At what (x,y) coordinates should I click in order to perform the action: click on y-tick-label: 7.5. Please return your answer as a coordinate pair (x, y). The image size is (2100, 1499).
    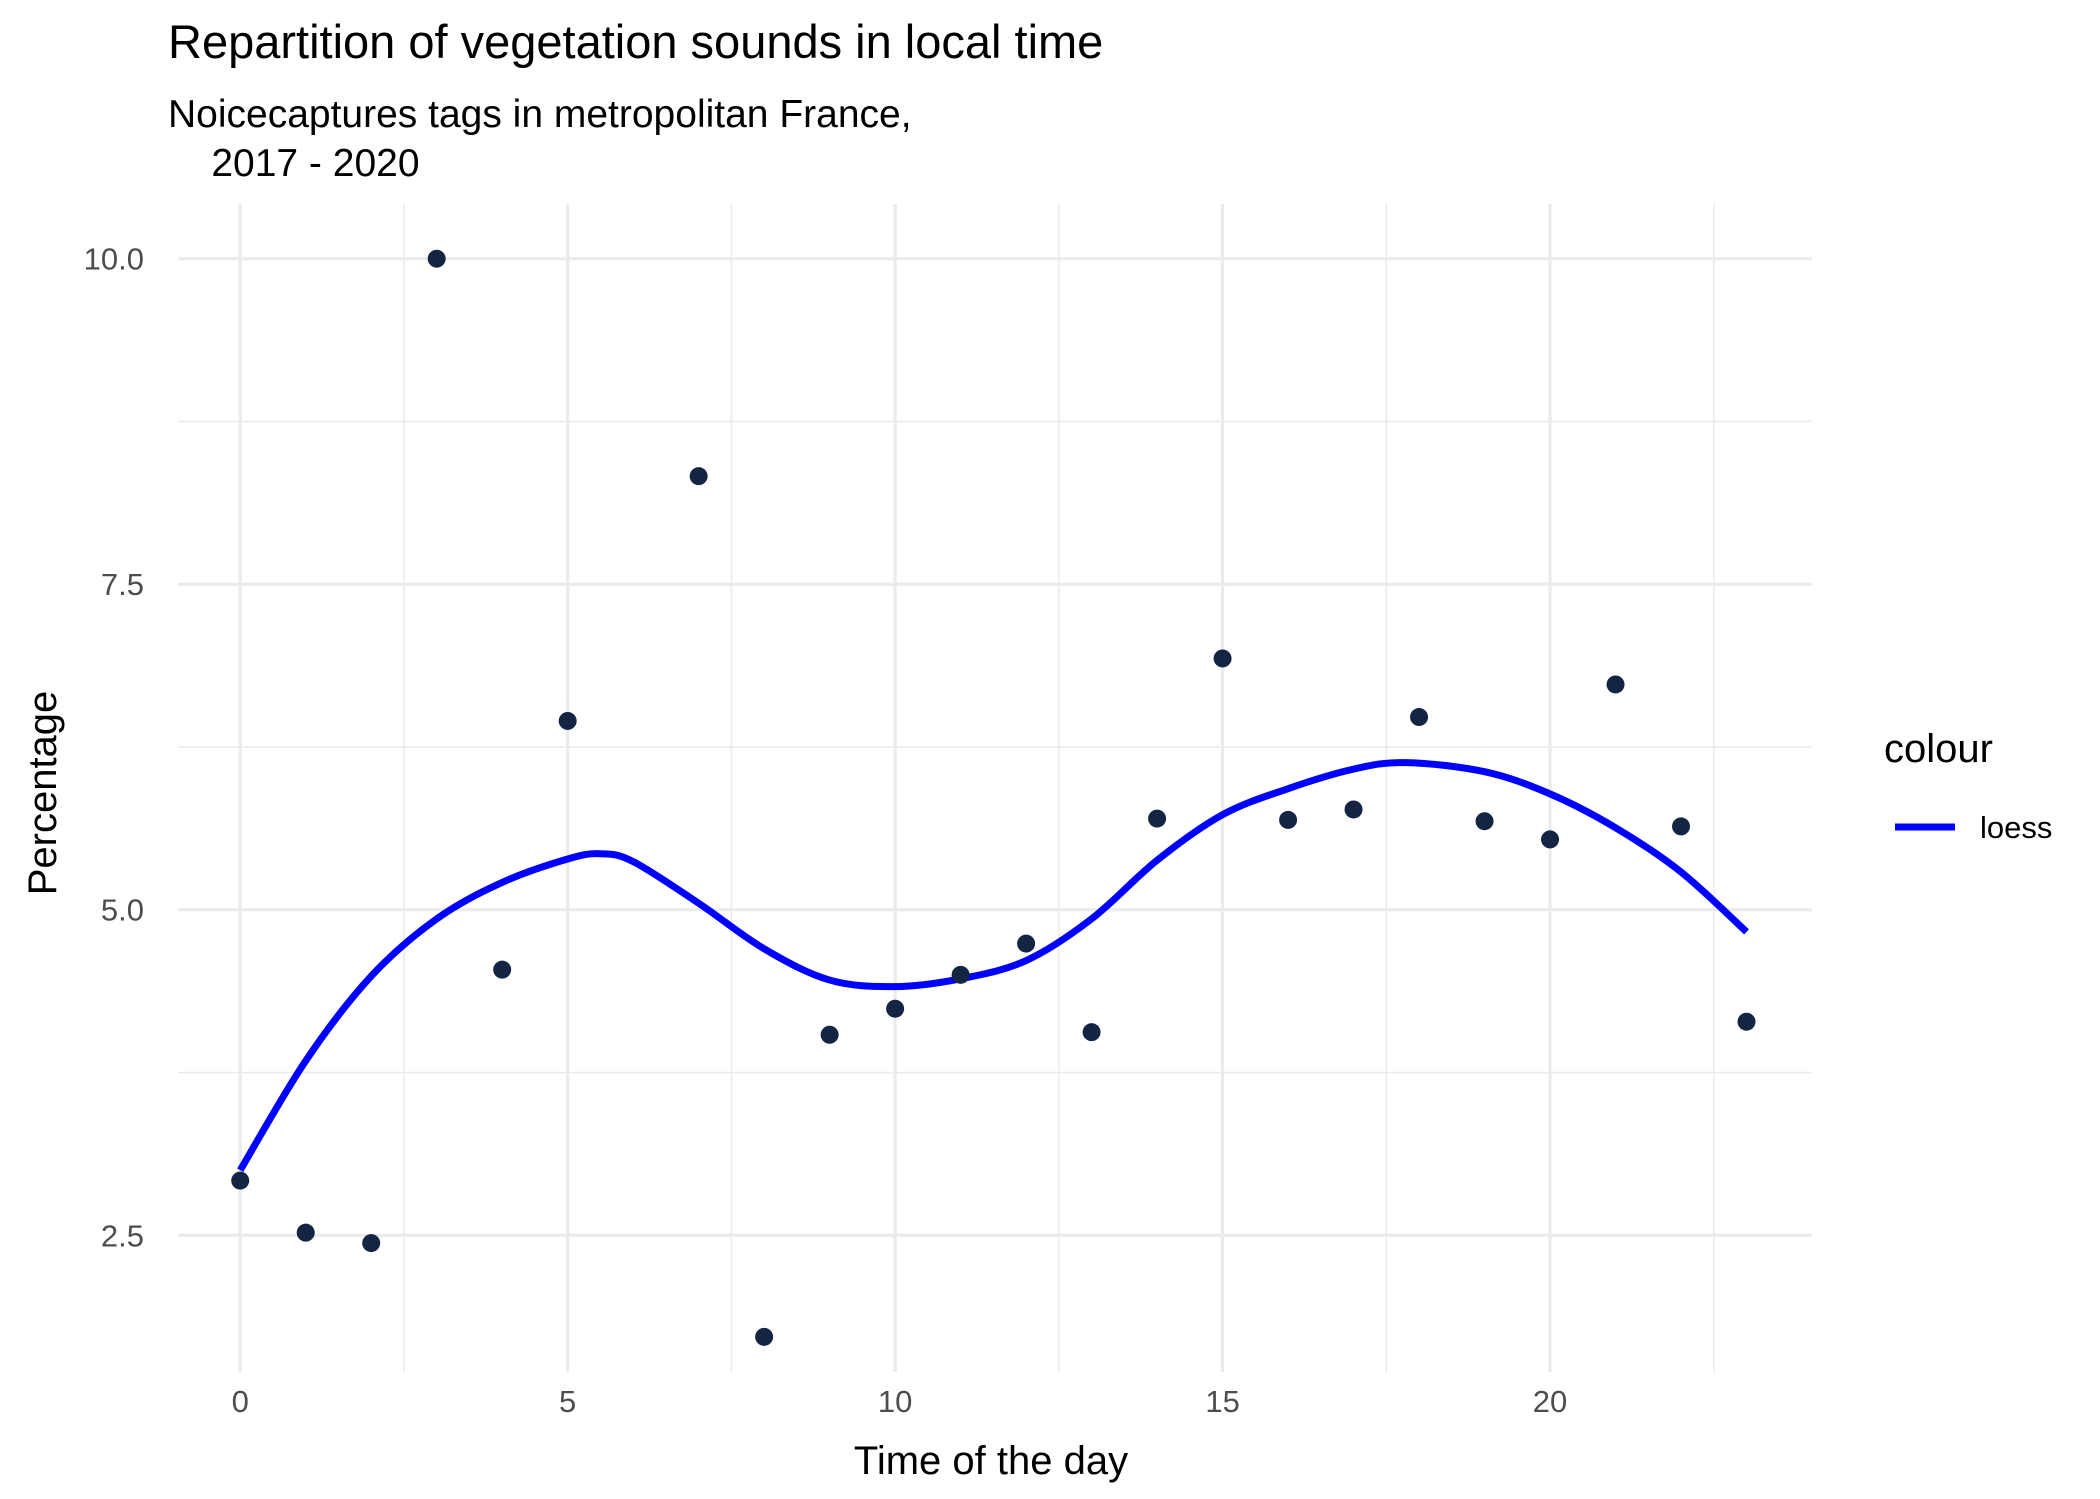
    Looking at the image, I should click on (122, 584).